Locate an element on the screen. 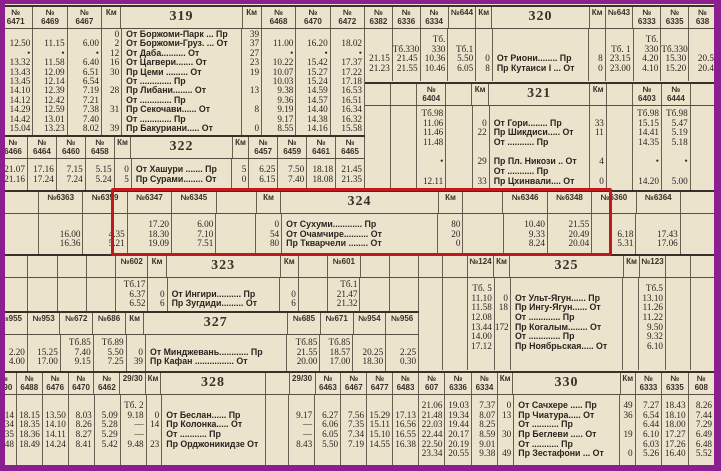 Image resolution: width=721 pixels, height=471 pixels. table-number: 319 is located at coordinates (182, 17).